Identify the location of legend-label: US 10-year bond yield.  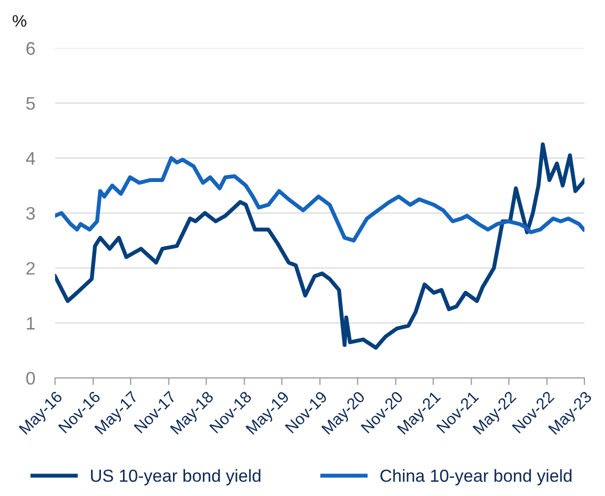
(175, 477).